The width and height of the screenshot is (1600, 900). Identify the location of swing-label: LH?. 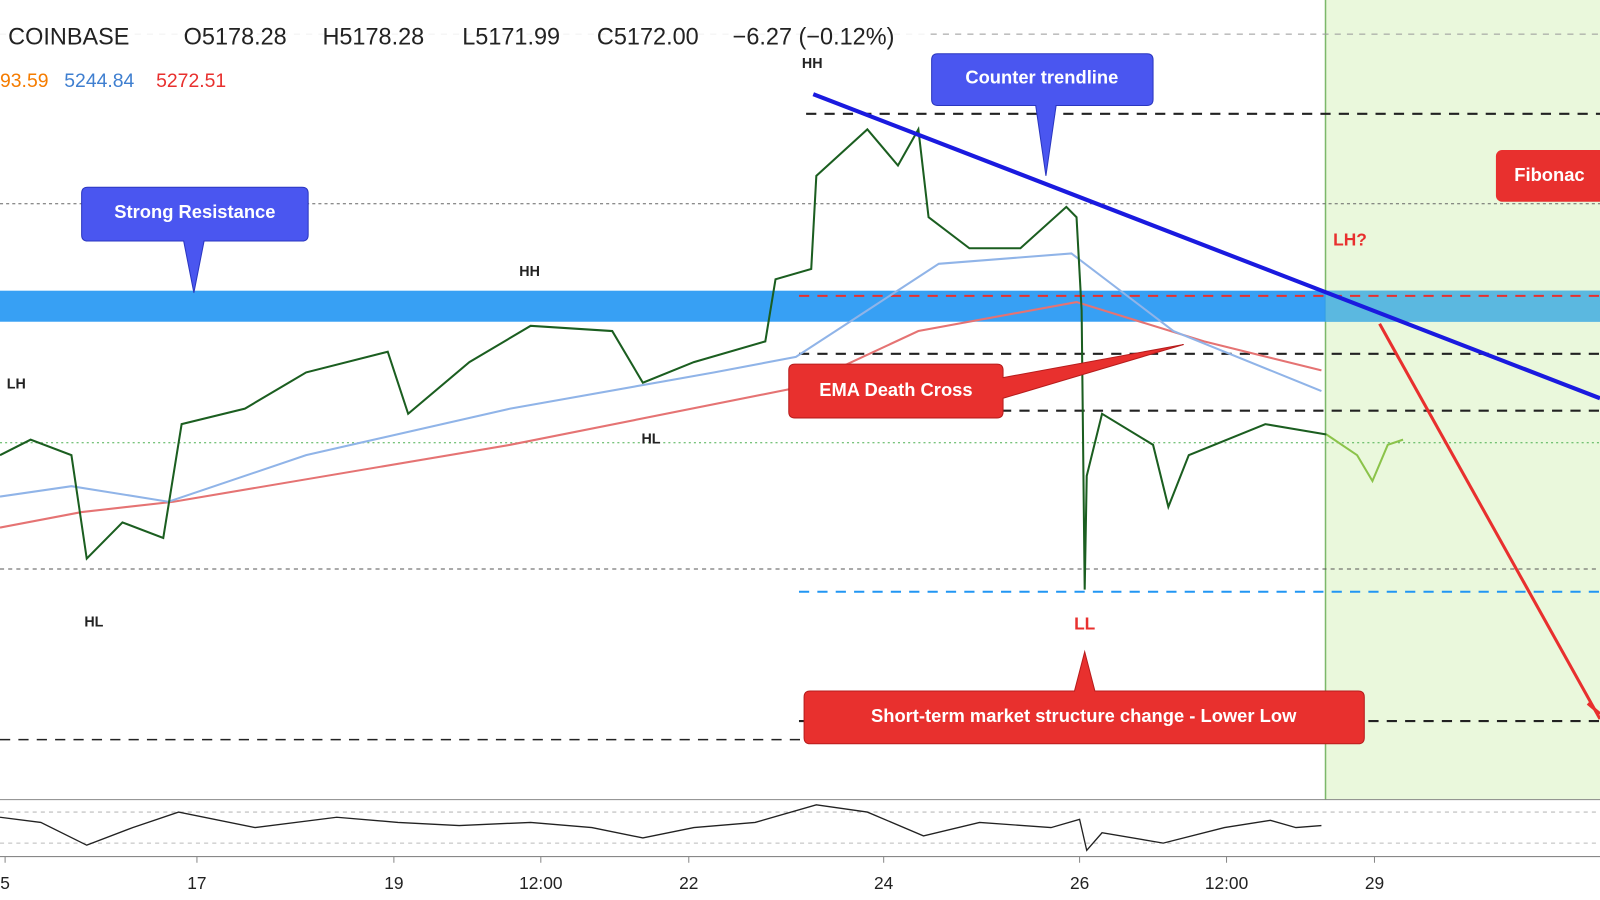
(1350, 240).